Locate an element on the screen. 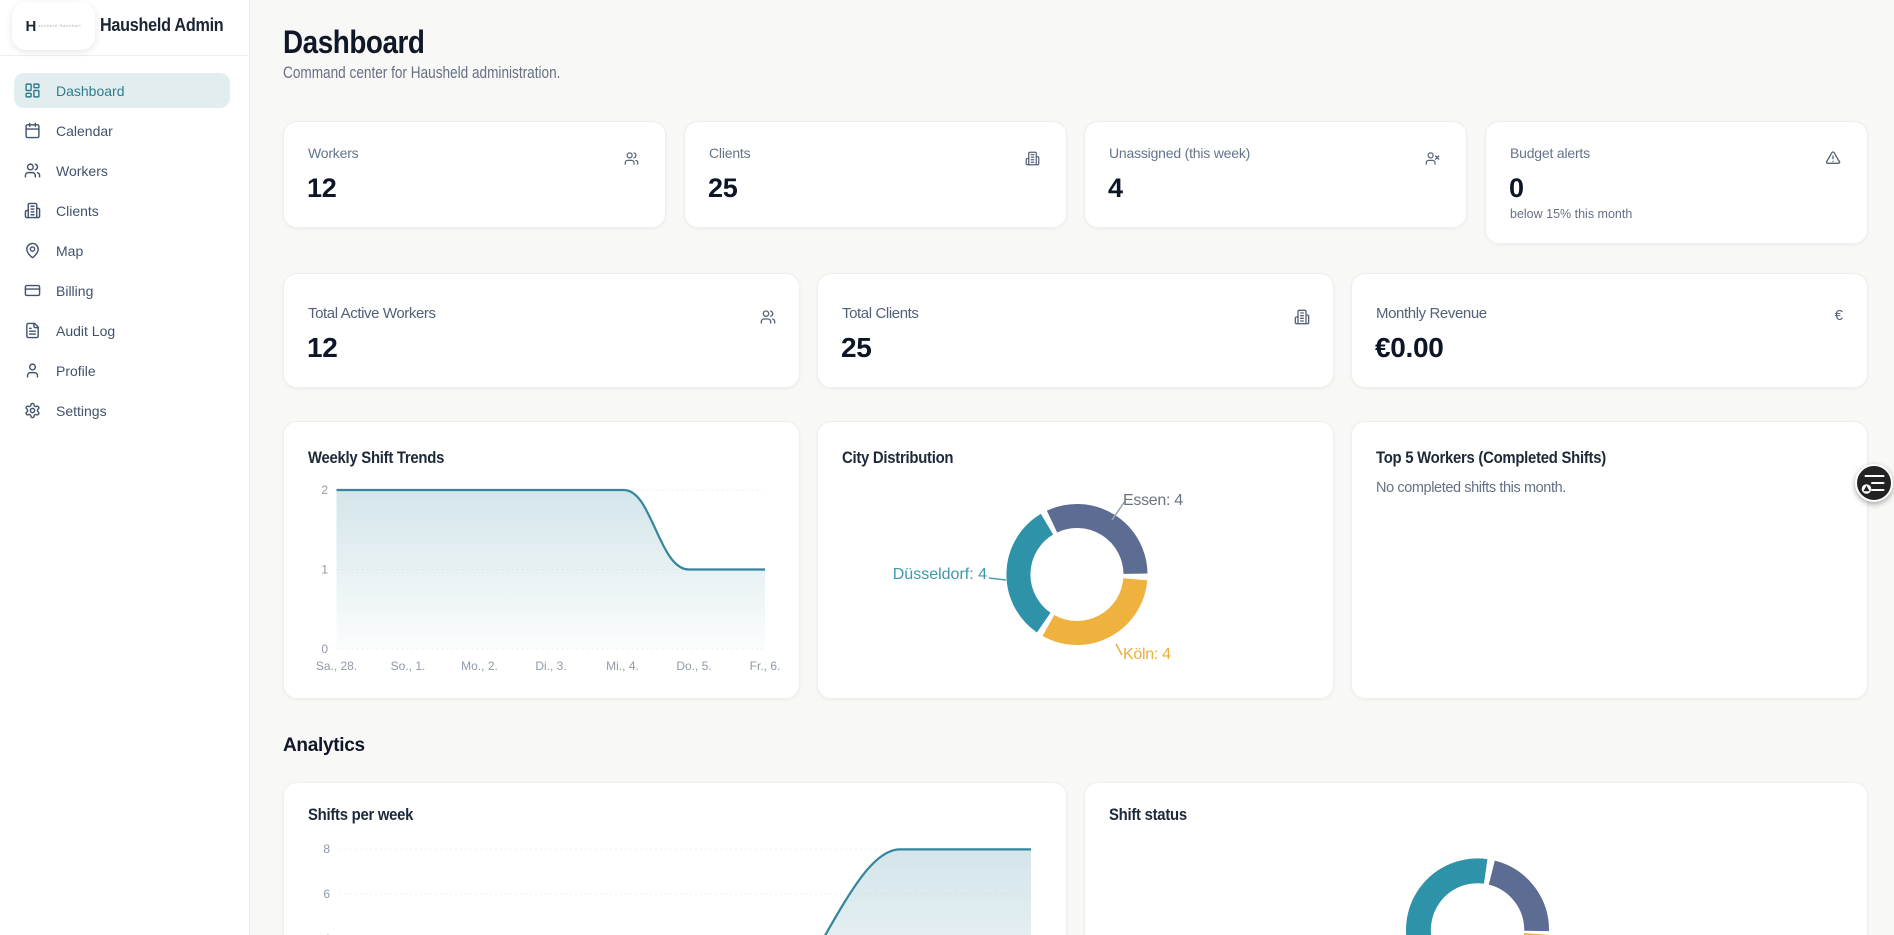 The height and width of the screenshot is (935, 1894). svg-text: Mi., 4. is located at coordinates (622, 666).